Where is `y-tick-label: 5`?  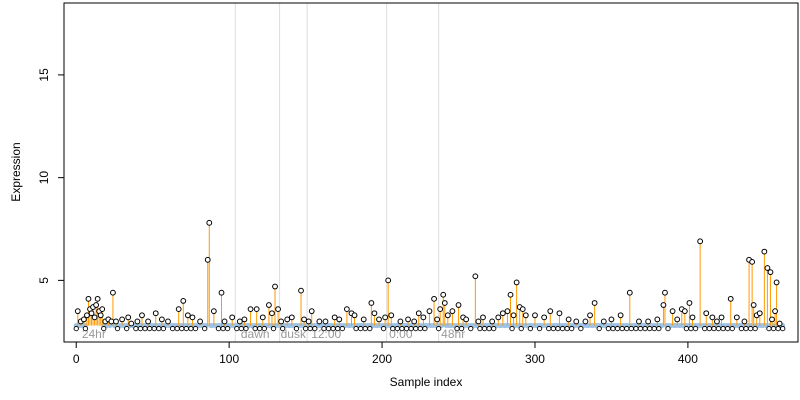
y-tick-label: 5 is located at coordinates (44, 280).